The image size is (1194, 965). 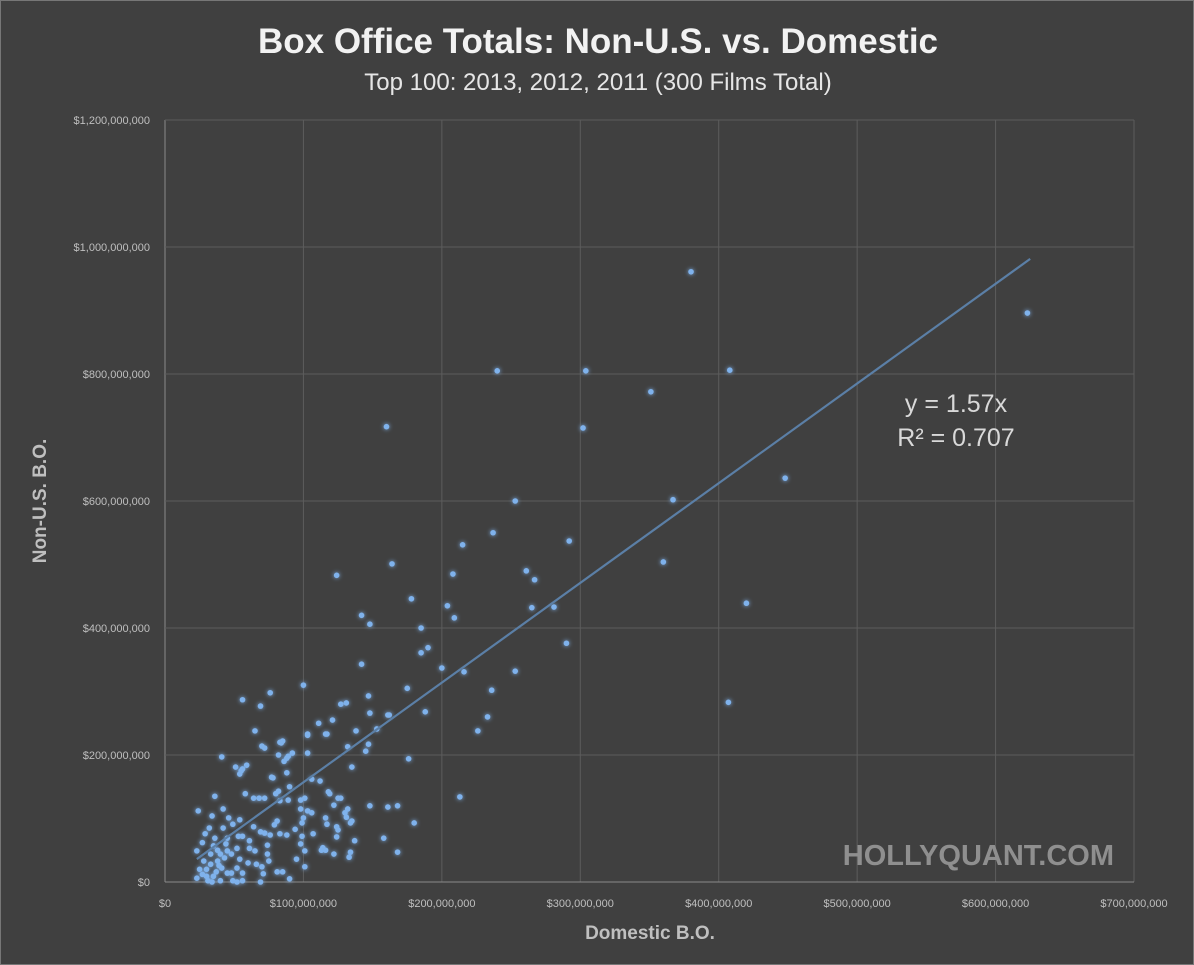 What do you see at coordinates (40, 501) in the screenshot?
I see `y-axis-title: Non-U.S. B.O.` at bounding box center [40, 501].